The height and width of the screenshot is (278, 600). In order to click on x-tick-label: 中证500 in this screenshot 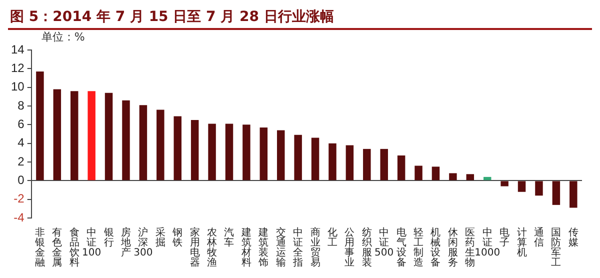, I will do `click(384, 242)`.